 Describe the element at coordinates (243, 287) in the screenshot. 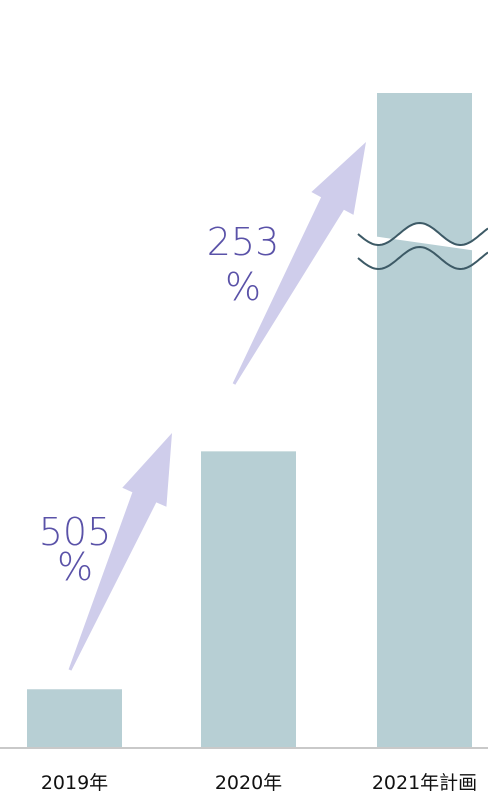

I see `growth-unit-253: %` at that location.